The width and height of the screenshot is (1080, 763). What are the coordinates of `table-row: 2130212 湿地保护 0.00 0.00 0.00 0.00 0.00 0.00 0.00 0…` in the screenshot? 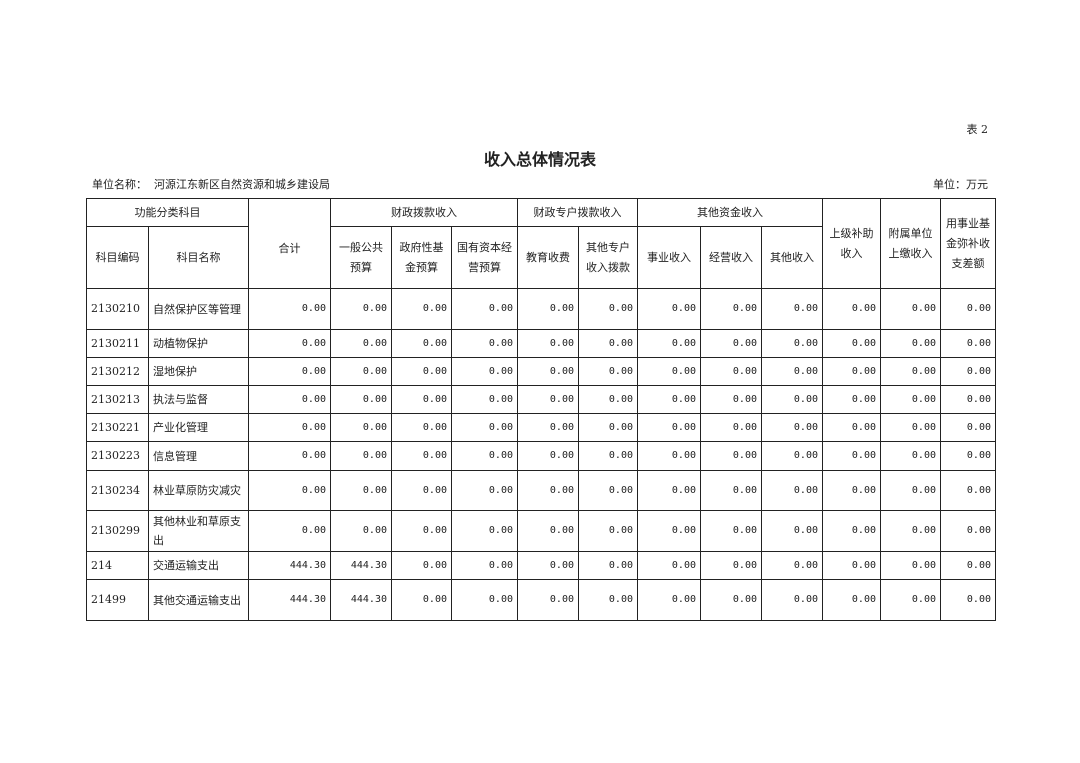 It's located at (541, 371).